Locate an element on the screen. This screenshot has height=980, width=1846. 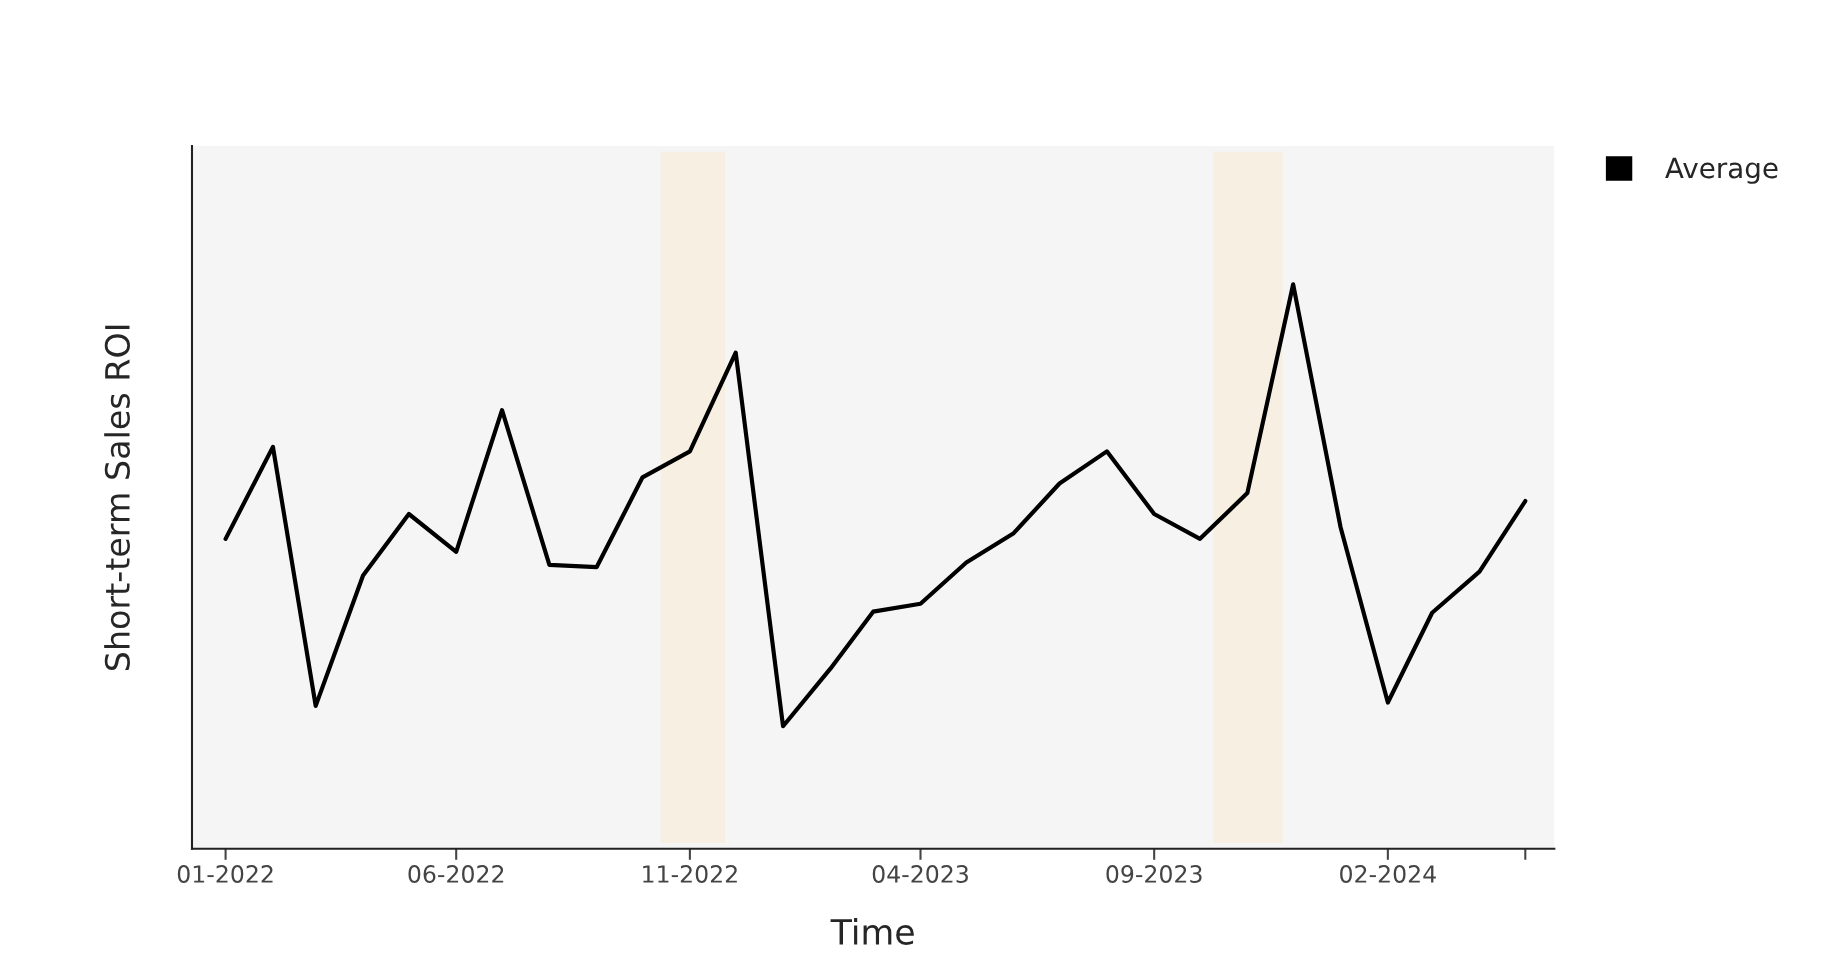
x-tick-label: 06-2022 is located at coordinates (456, 874).